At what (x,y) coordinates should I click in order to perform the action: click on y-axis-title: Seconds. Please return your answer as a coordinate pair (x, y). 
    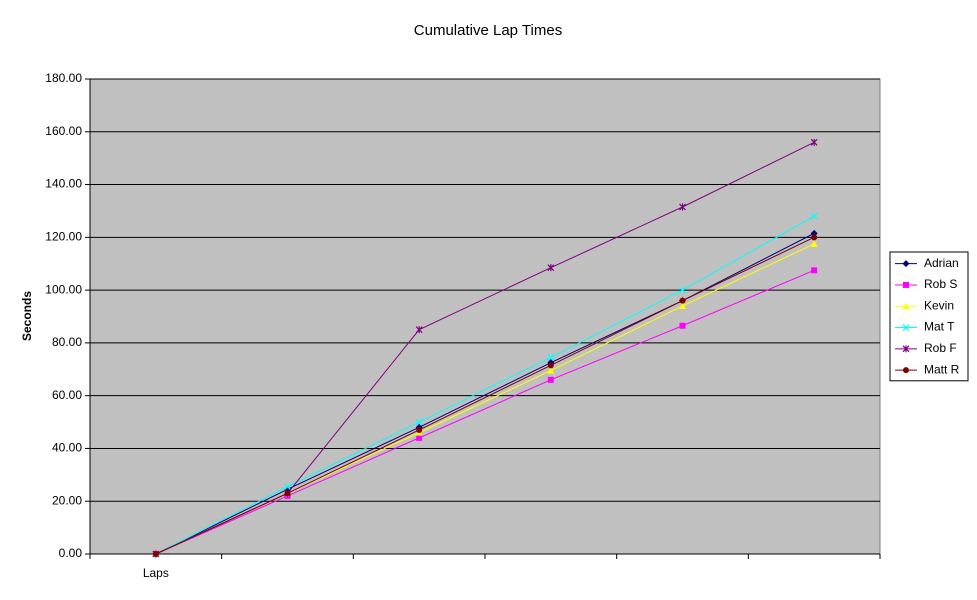
    Looking at the image, I should click on (27, 316).